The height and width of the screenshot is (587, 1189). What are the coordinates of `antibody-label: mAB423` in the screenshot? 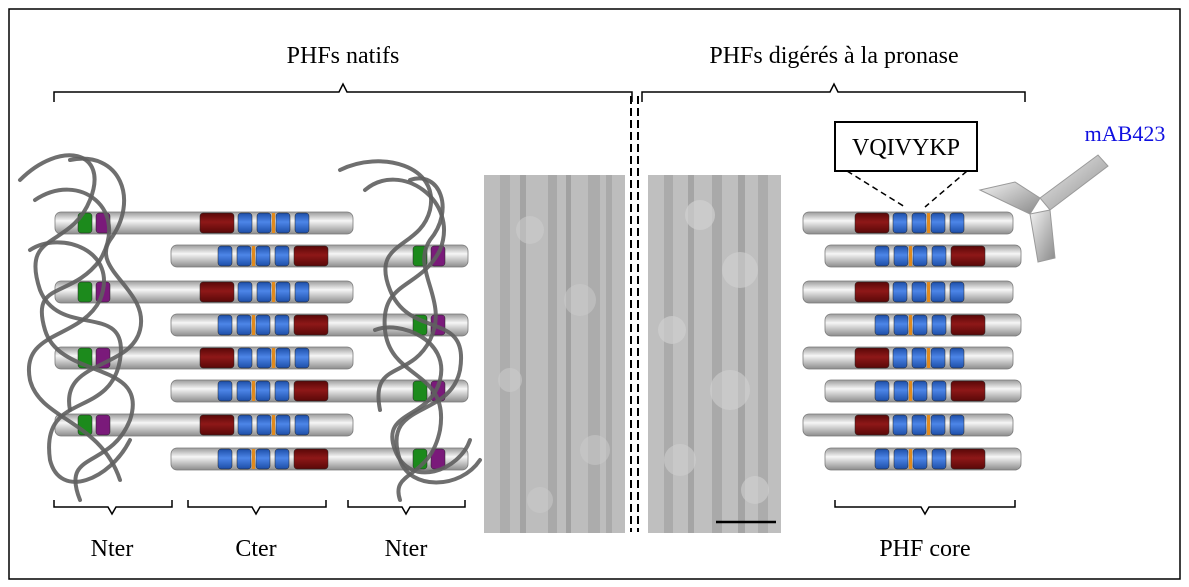 It's located at (1125, 133).